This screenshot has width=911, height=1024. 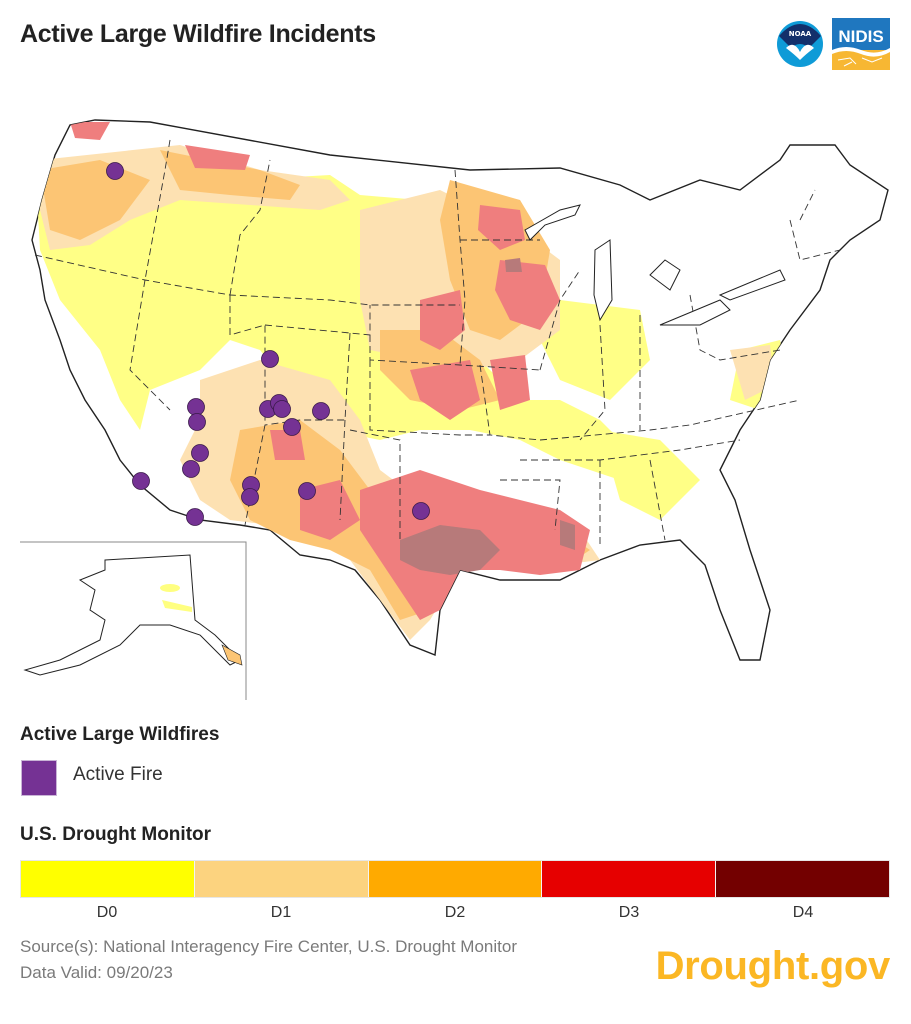 I want to click on logos: NOAA NIDIS, so click(x=833, y=44).